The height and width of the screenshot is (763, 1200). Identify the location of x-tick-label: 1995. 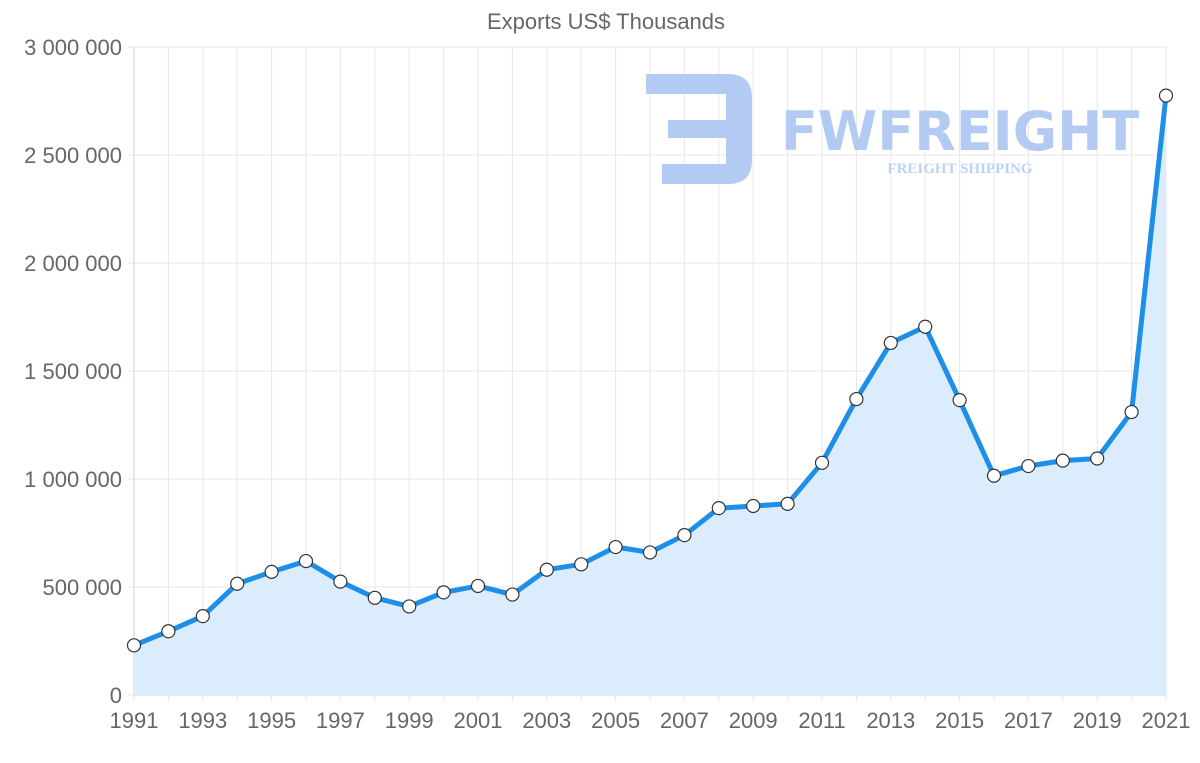
(271, 720).